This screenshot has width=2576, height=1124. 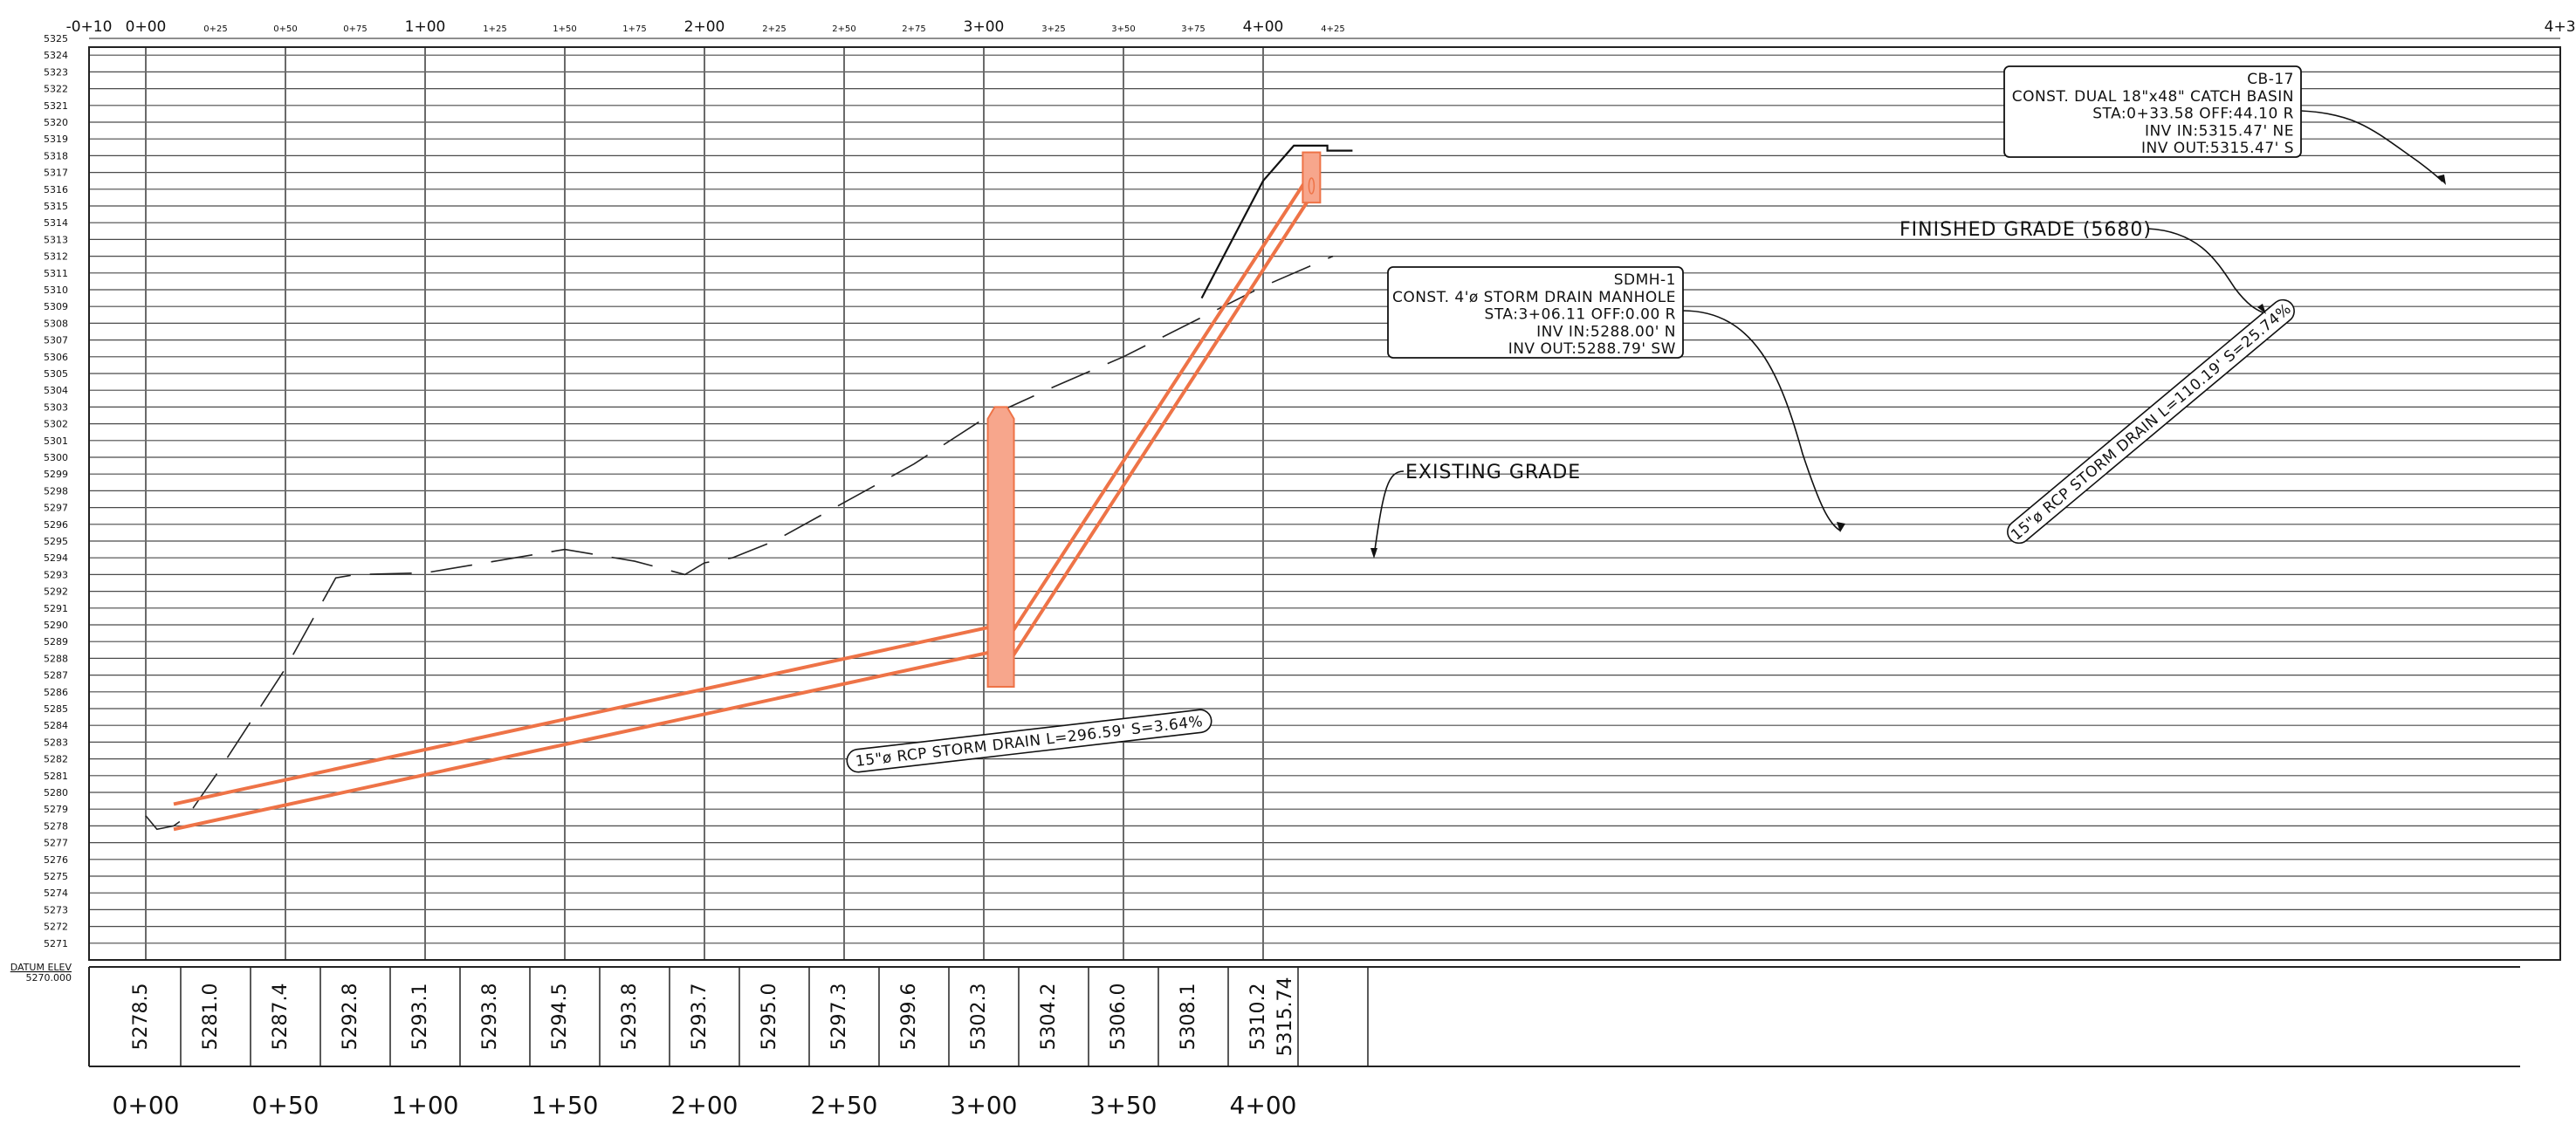 What do you see at coordinates (56, 155) in the screenshot?
I see `elevation-tick-label: 5318` at bounding box center [56, 155].